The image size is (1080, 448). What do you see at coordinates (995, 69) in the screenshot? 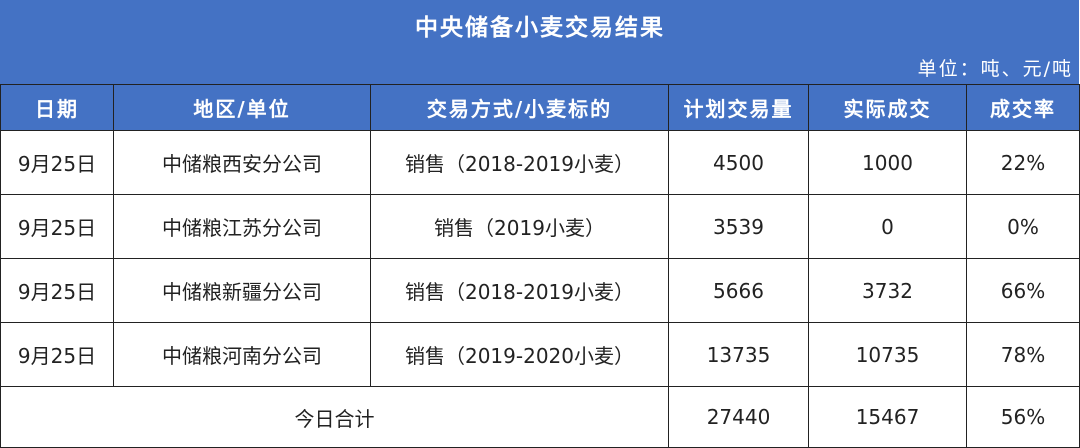
I see `unit-note: 单位：吨、元/吨` at bounding box center [995, 69].